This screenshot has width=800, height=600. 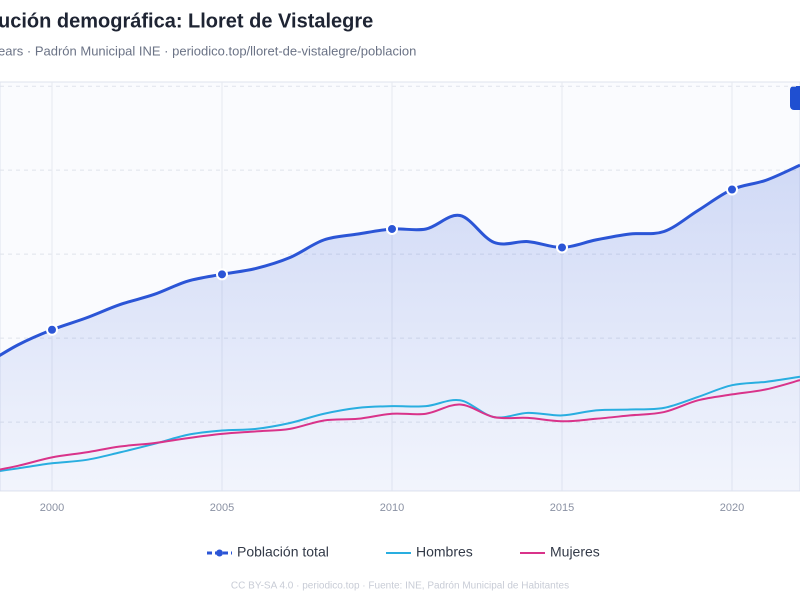 What do you see at coordinates (575, 552) in the screenshot?
I see `legend-label: Mujeres` at bounding box center [575, 552].